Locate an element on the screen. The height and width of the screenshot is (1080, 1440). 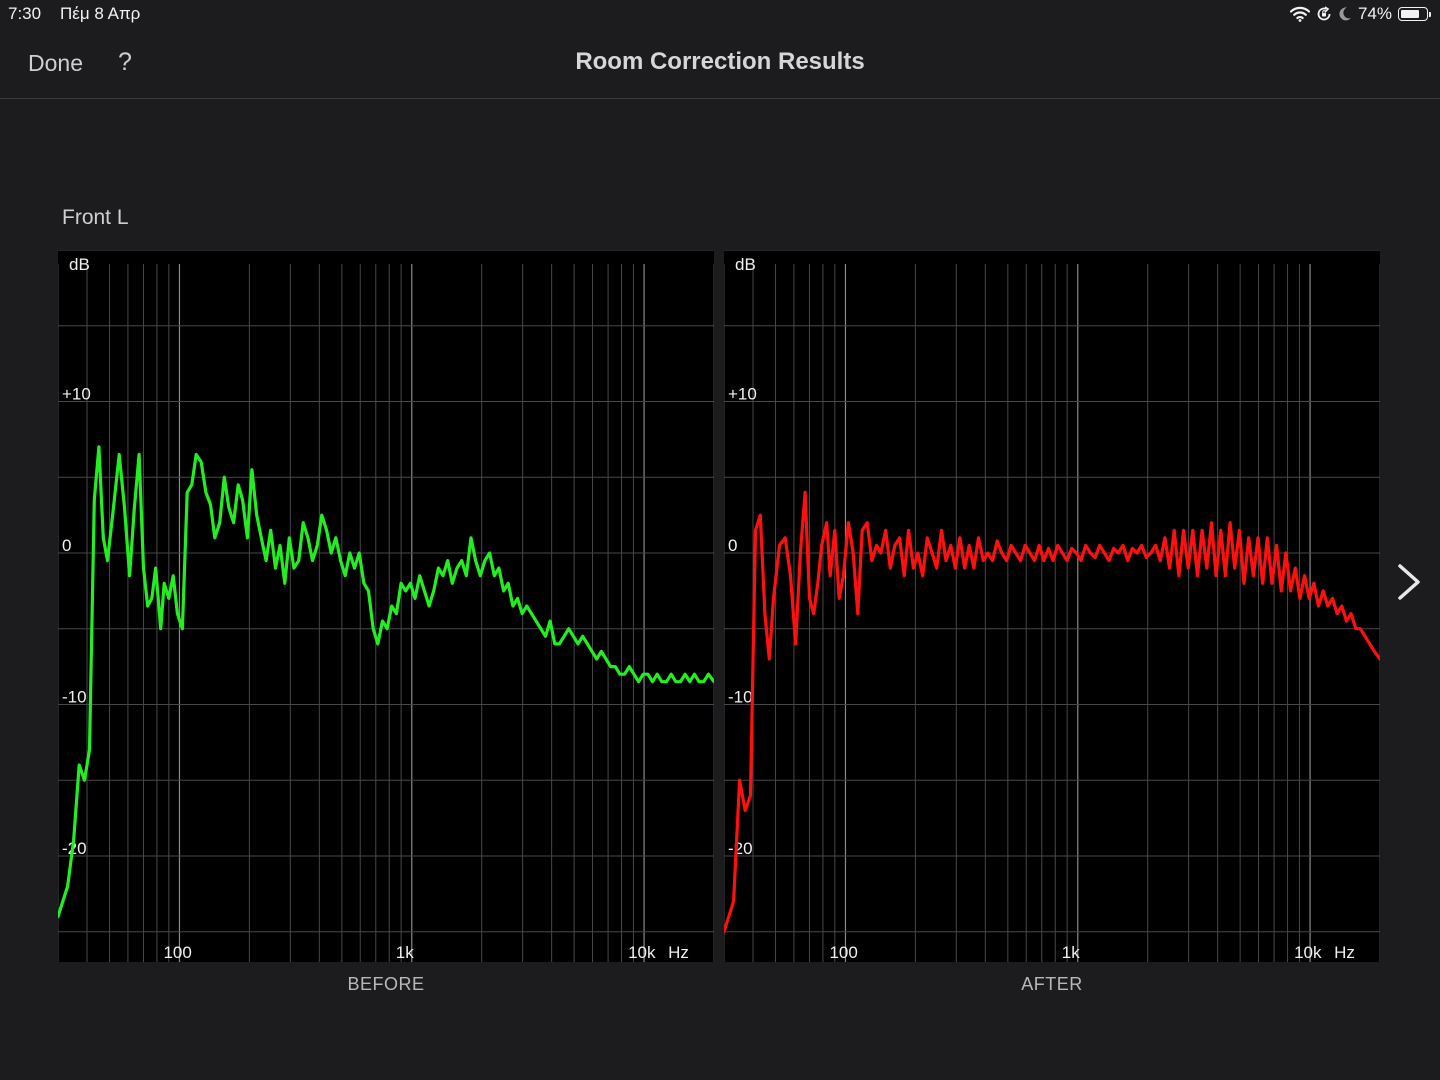
after-y-tick-label: 0 is located at coordinates (732, 545).